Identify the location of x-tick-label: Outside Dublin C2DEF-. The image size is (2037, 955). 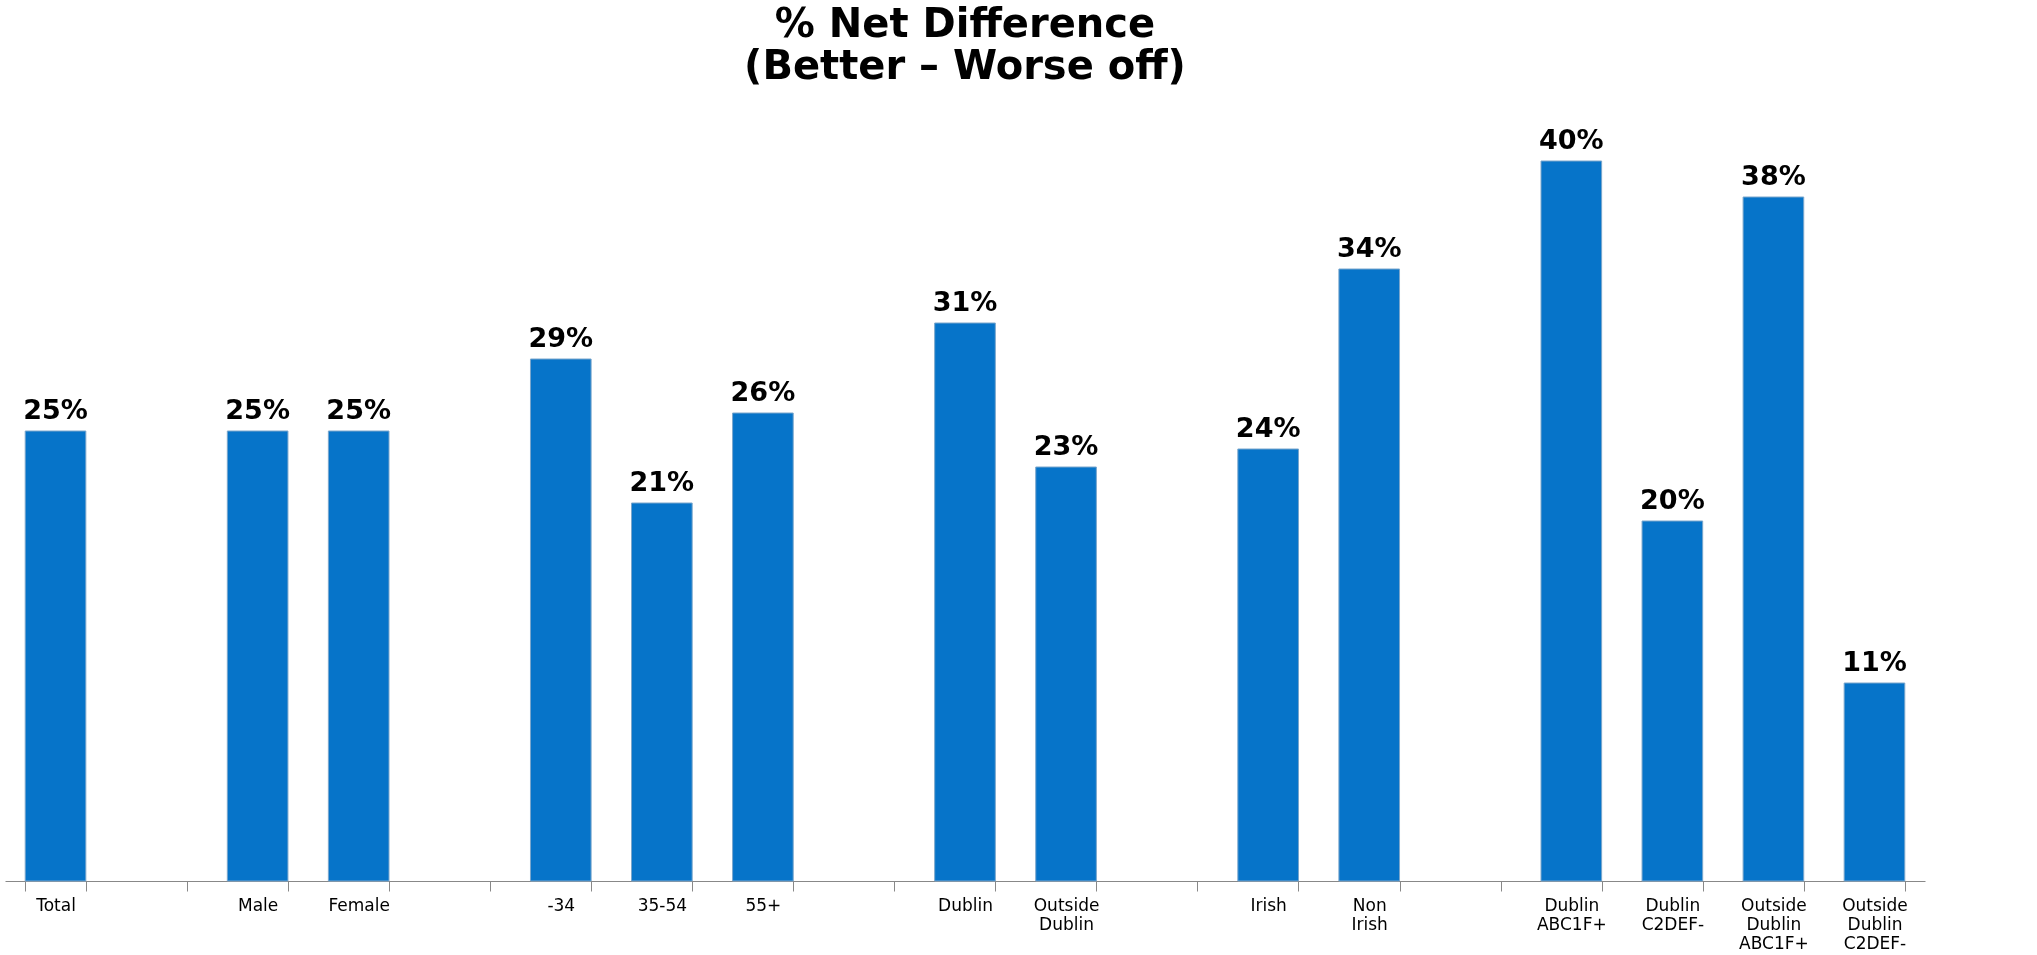
(1875, 923).